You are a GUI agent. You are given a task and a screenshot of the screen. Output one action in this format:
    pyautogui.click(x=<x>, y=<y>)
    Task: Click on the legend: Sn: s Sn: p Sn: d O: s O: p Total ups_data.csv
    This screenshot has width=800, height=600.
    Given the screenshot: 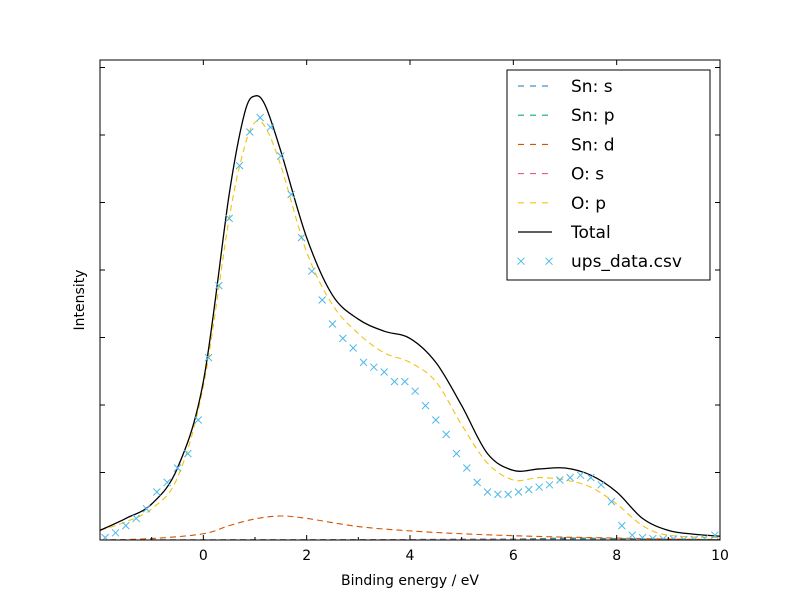 What is the action you would take?
    pyautogui.click(x=608, y=175)
    